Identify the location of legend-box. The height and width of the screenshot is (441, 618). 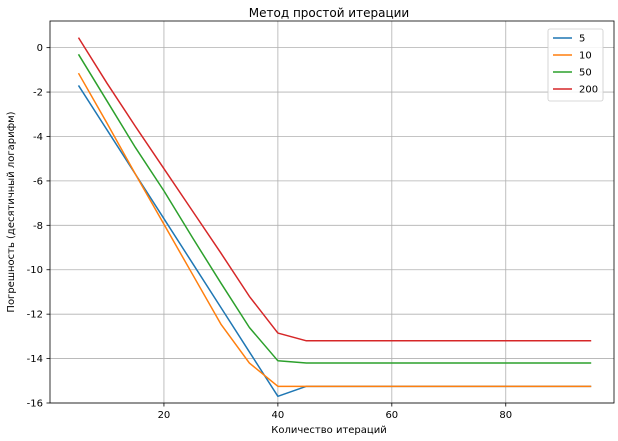
(575, 65).